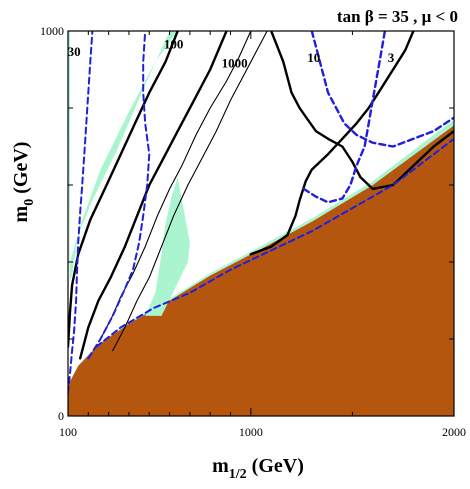 This screenshot has width=470, height=489. What do you see at coordinates (220, 466) in the screenshot?
I see `x-axis-label-main: m` at bounding box center [220, 466].